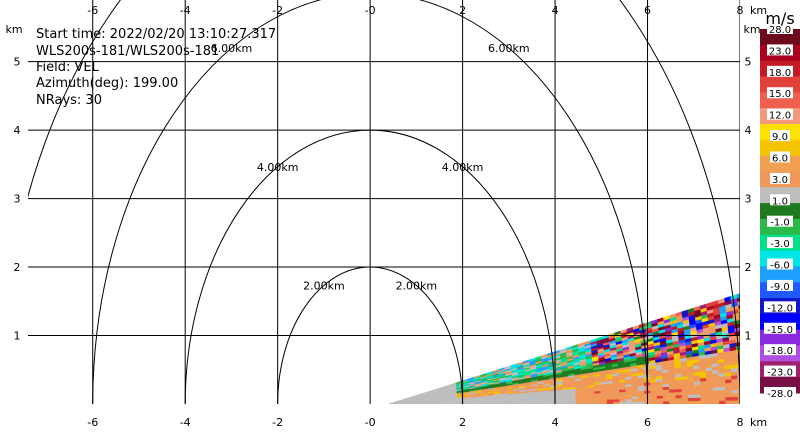 The height and width of the screenshot is (435, 800). What do you see at coordinates (758, 10) in the screenshot?
I see `x-unit-top: km` at bounding box center [758, 10].